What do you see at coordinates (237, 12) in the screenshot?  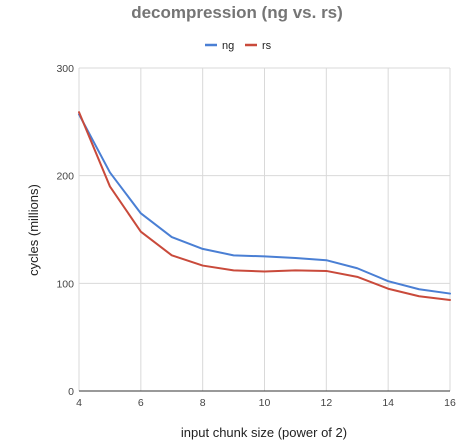 I see `chart-title: decompression (ng vs. rs)` at bounding box center [237, 12].